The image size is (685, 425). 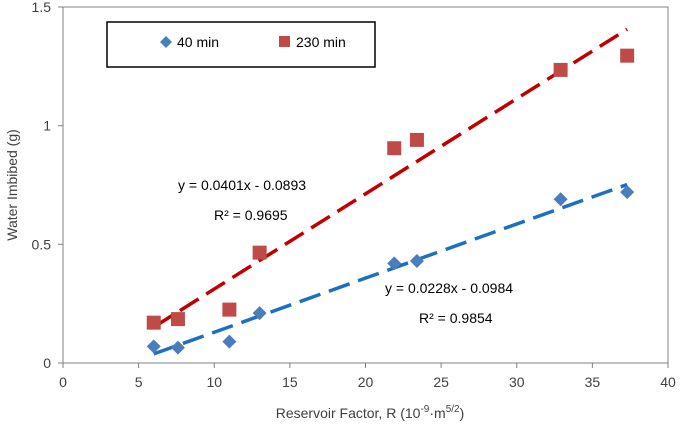 What do you see at coordinates (47, 185) in the screenshot?
I see `y-axis-ticks: 0 0.5 1 1.5` at bounding box center [47, 185].